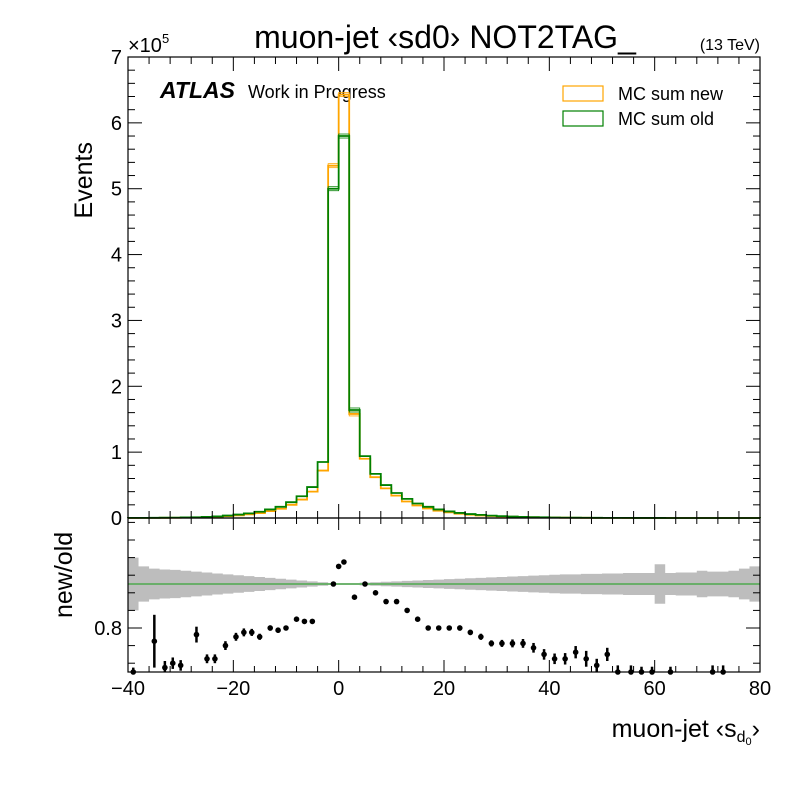 This screenshot has width=800, height=800. What do you see at coordinates (655, 689) in the screenshot?
I see `x-tick-label: 60` at bounding box center [655, 689].